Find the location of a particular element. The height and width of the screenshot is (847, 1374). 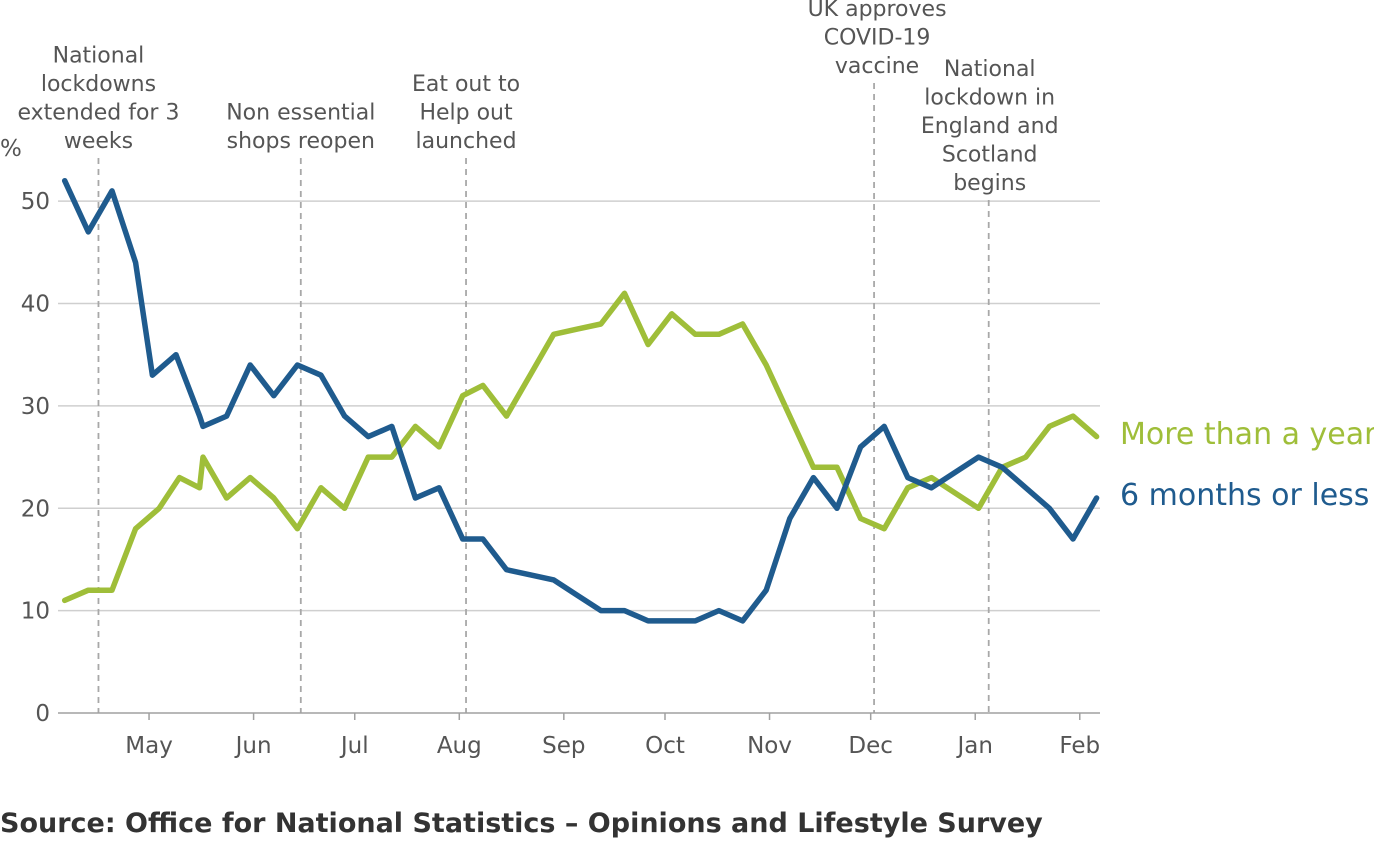

event-annotation: COVID-19 is located at coordinates (877, 38).